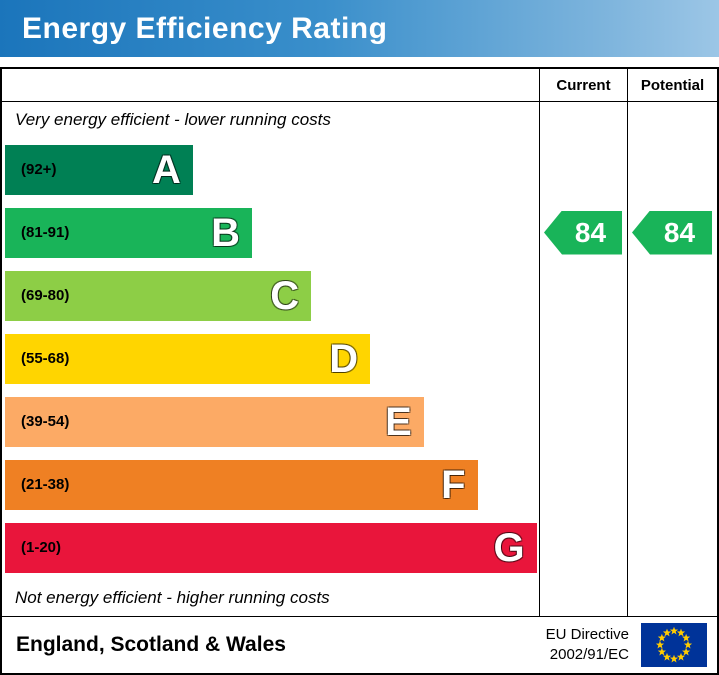 The height and width of the screenshot is (675, 719). I want to click on current-column-header: Current, so click(583, 85).